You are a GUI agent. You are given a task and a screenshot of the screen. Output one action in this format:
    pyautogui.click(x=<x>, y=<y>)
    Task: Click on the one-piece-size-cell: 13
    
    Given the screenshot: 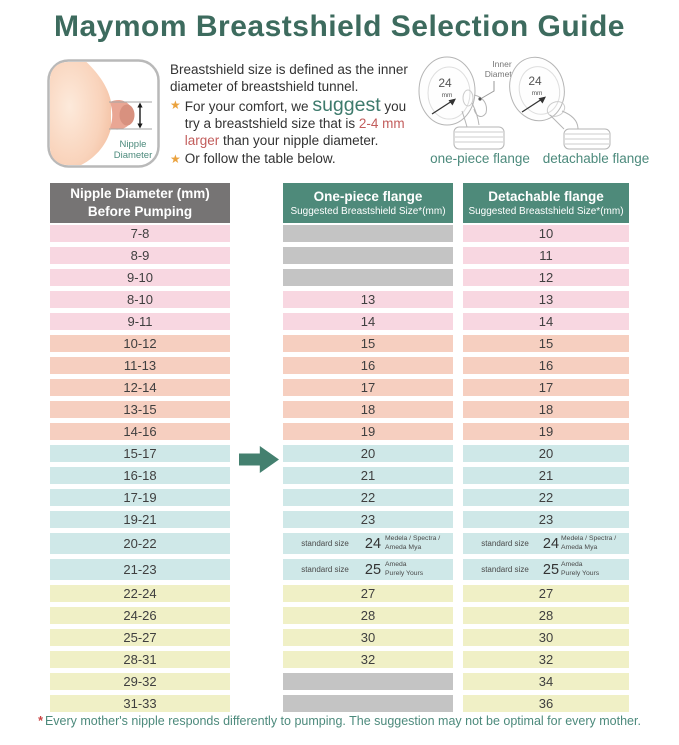 What is the action you would take?
    pyautogui.click(x=368, y=299)
    